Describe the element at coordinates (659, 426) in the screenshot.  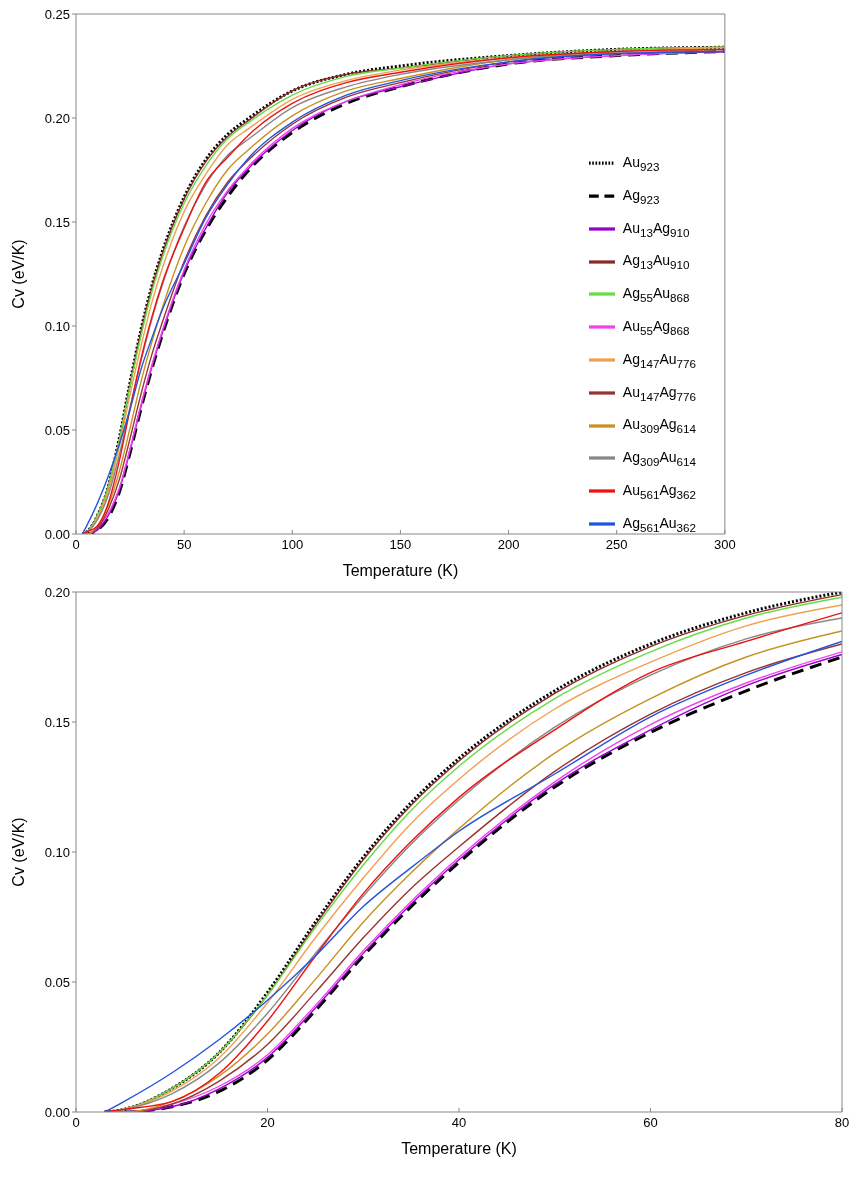
I see `legend-label: Au$_{309}$Ag$_{614}$` at that location.